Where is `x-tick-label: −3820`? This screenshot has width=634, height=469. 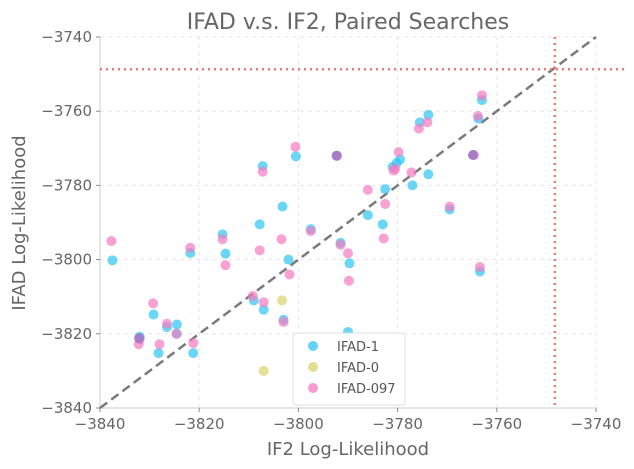 x-tick-label: −3820 is located at coordinates (199, 424).